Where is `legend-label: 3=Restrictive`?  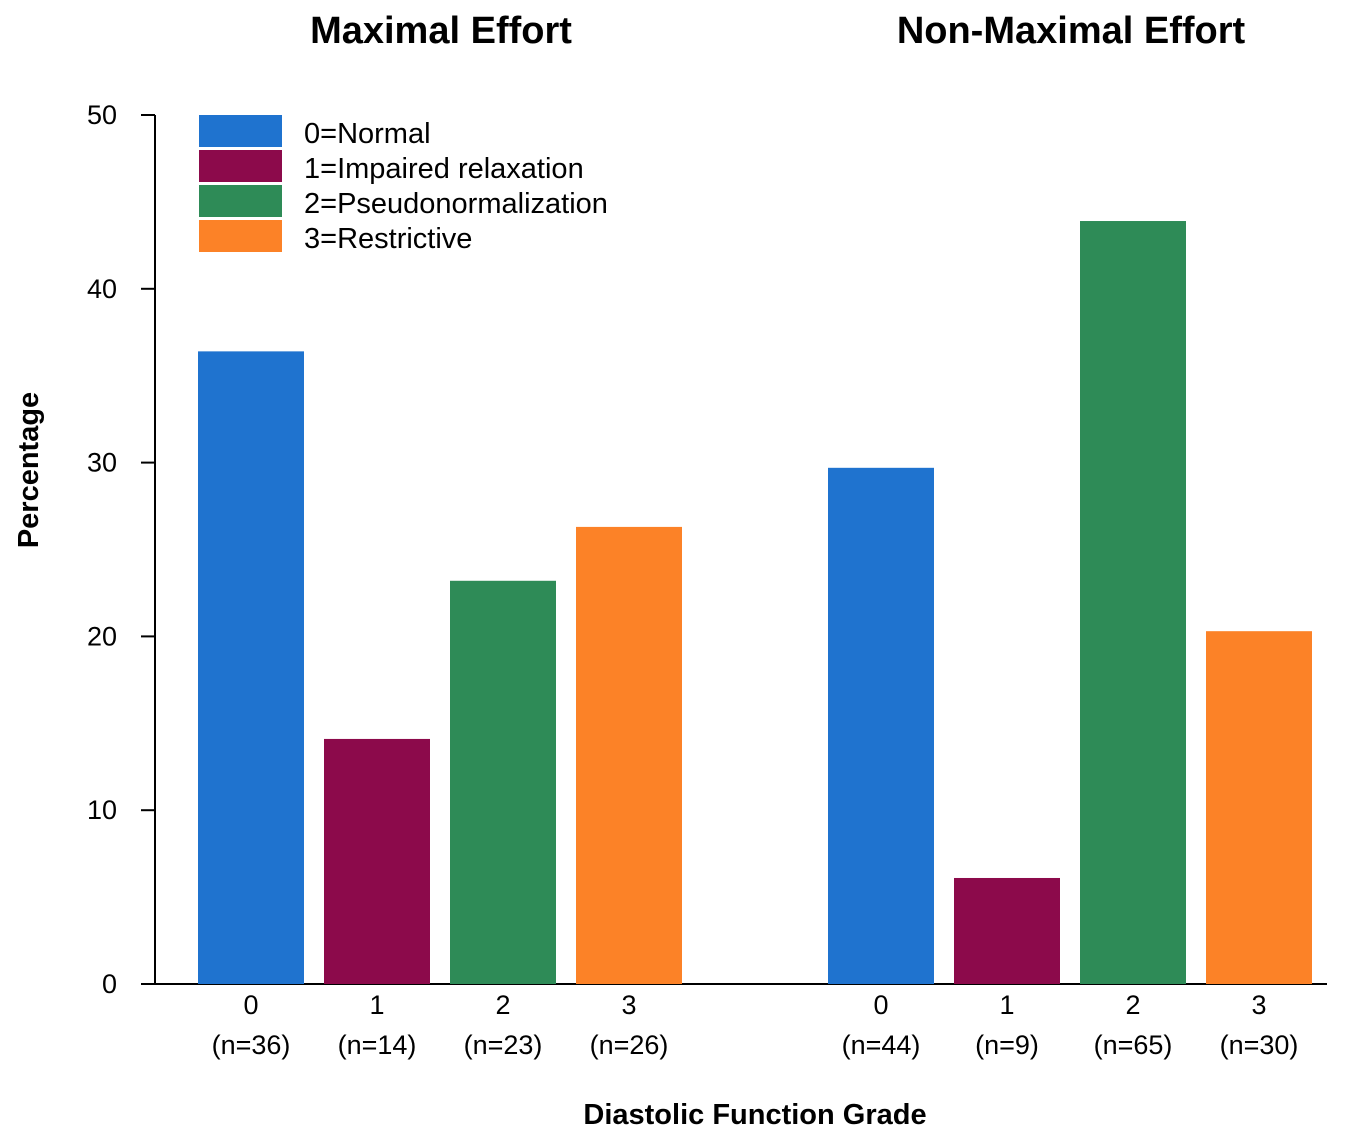 legend-label: 3=Restrictive is located at coordinates (388, 239).